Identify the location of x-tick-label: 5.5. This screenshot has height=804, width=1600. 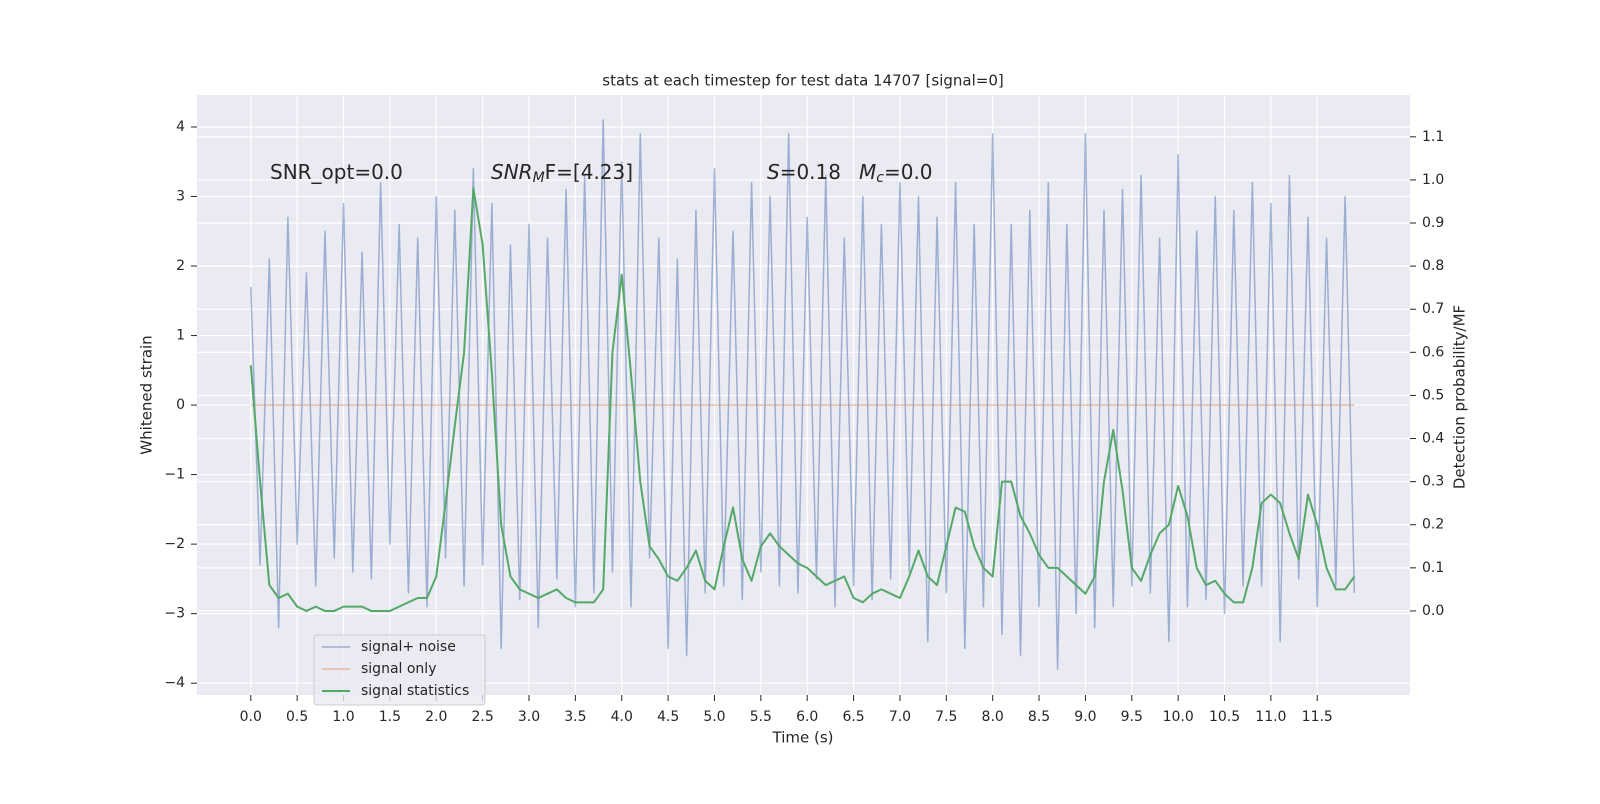
(761, 717).